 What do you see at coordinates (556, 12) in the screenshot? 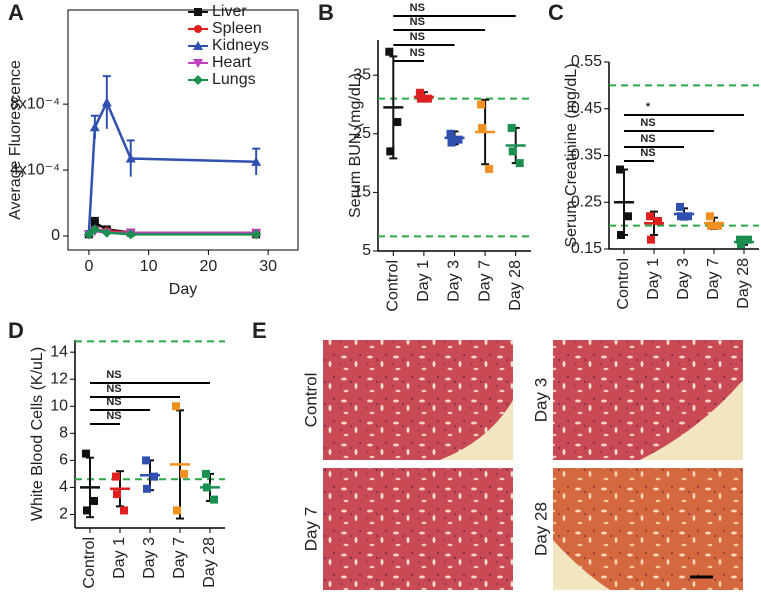
I see `panel-letter: C` at bounding box center [556, 12].